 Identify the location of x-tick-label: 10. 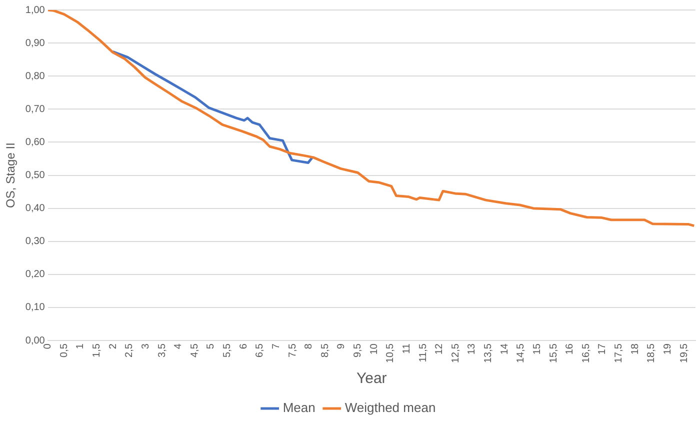
(374, 349).